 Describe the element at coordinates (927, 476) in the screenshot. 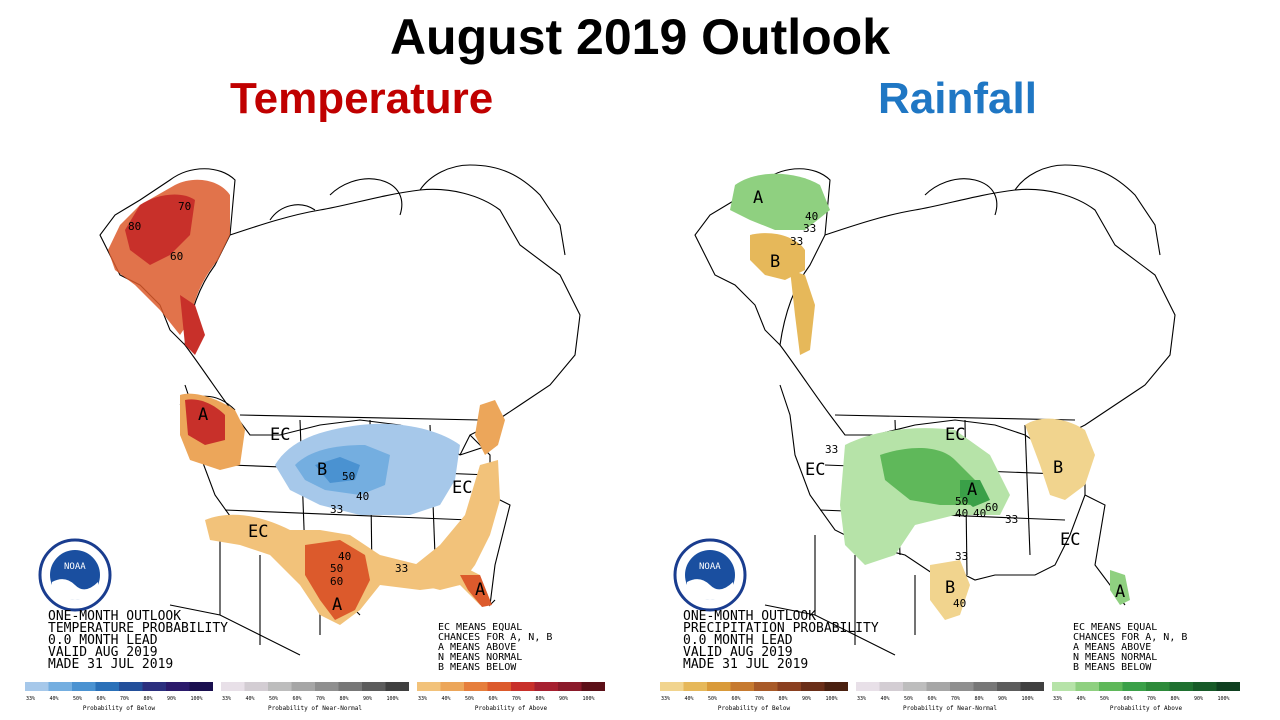

I see `central-above-mid` at that location.